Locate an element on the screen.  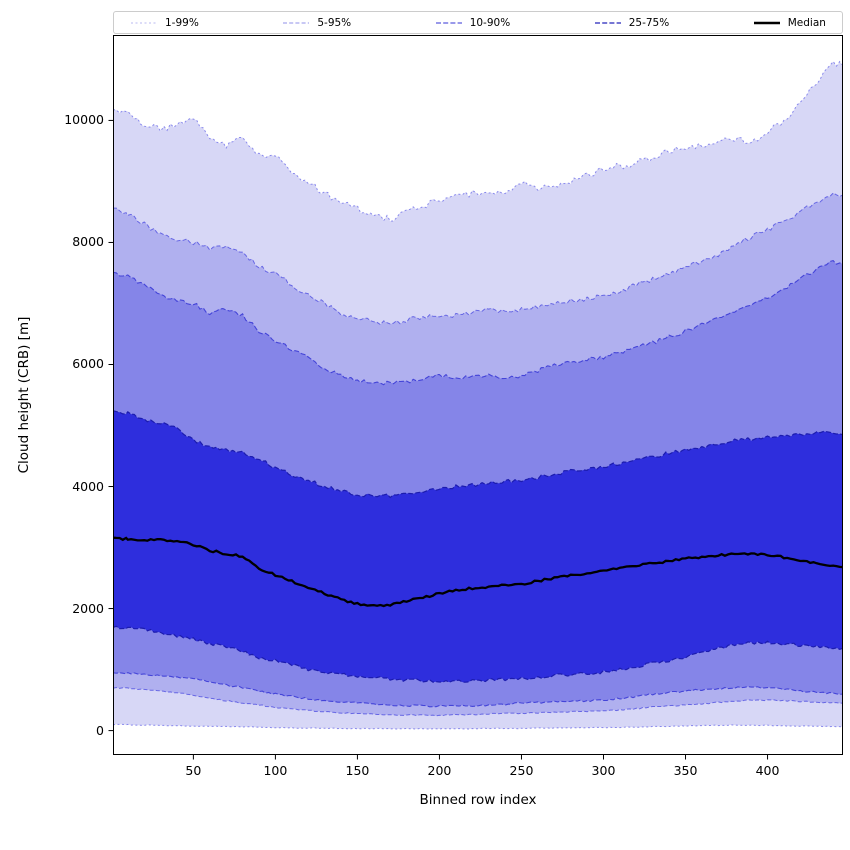
y-tick-label: 0 is located at coordinates (100, 730).